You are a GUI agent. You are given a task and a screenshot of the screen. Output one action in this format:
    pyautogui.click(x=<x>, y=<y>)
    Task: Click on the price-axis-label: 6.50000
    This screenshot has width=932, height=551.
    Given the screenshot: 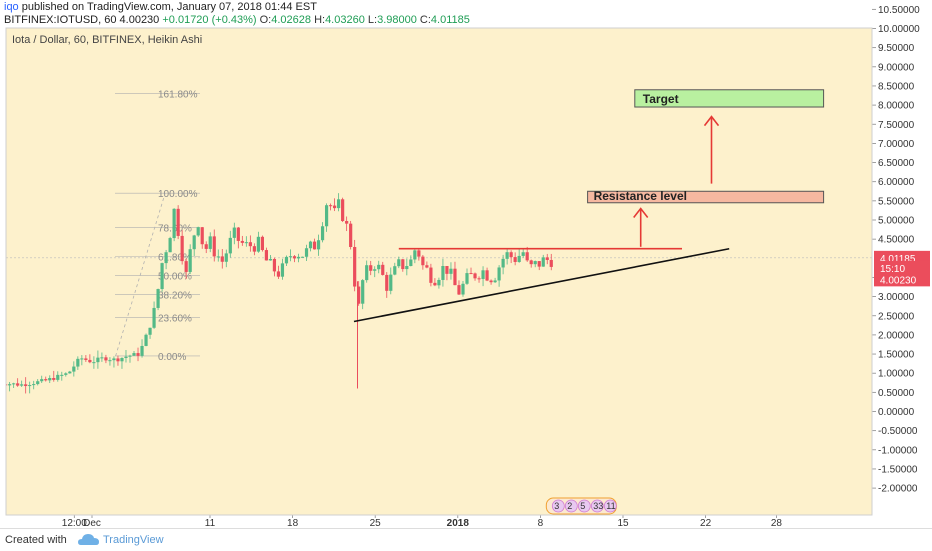 What is the action you would take?
    pyautogui.click(x=896, y=163)
    